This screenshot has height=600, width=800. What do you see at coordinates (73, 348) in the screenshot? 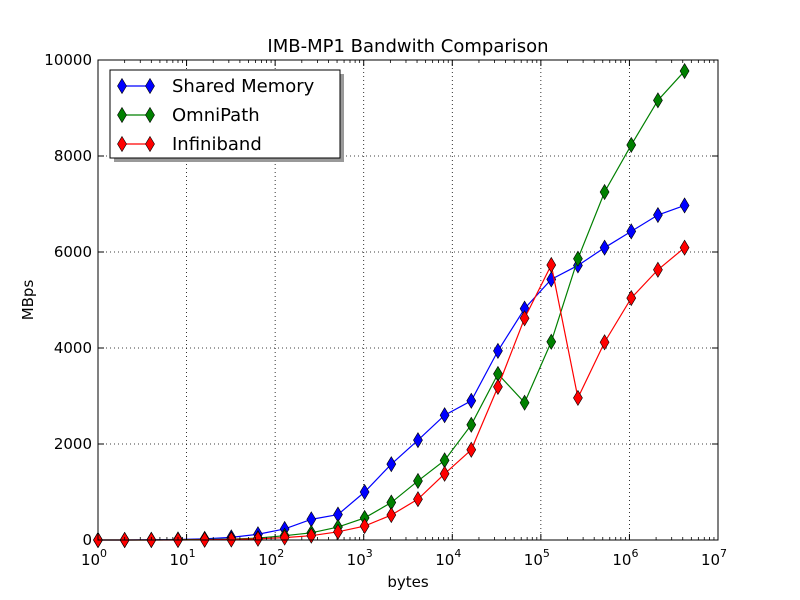
I see `y-tick-label: 4000` at bounding box center [73, 348].